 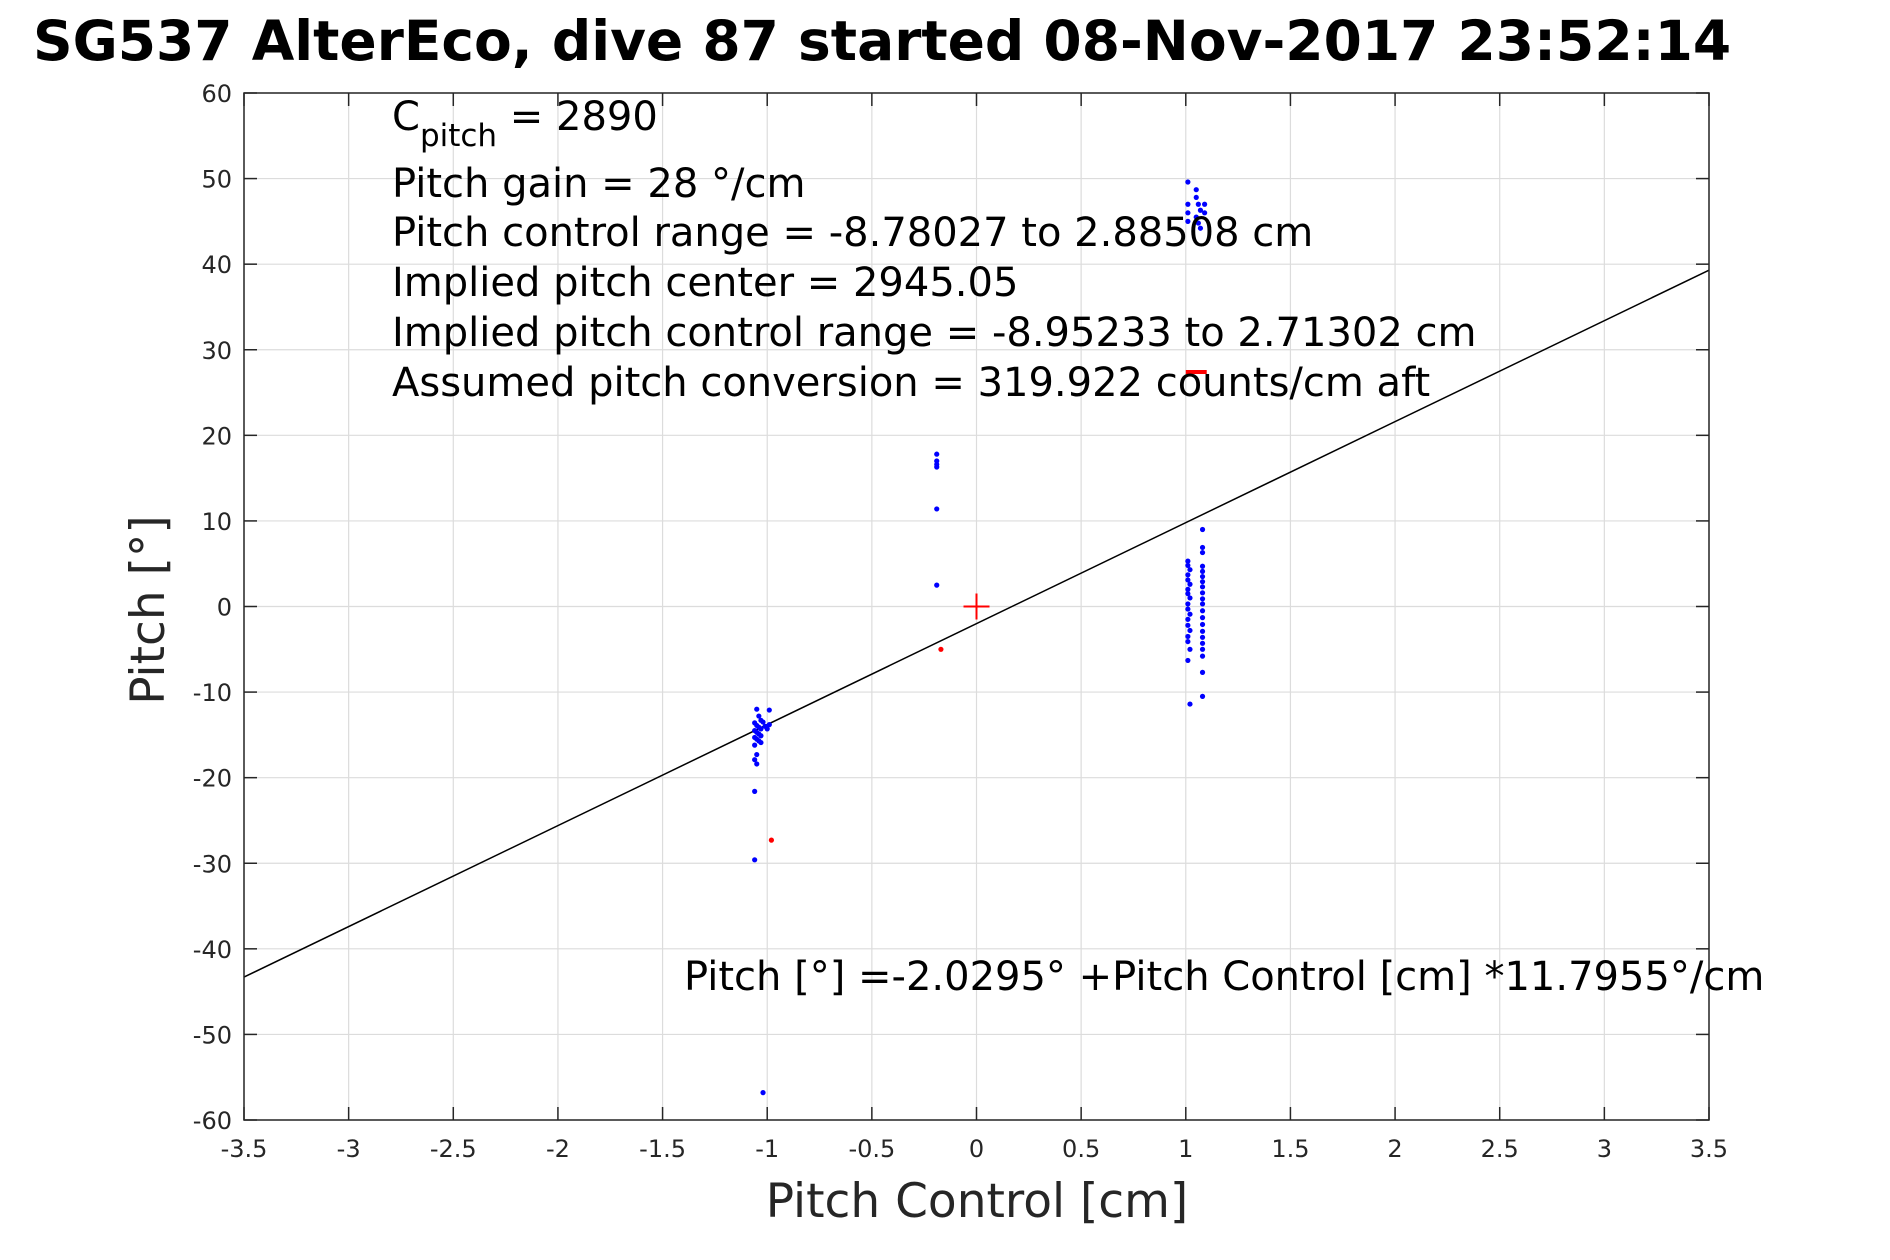 I want to click on x-tick-labels: -3.5 -3 -2.5 -2 -1.5 -1 -0.5 0 0.5 1 1.5 2 2.5 3 3.5, so click(x=975, y=1149).